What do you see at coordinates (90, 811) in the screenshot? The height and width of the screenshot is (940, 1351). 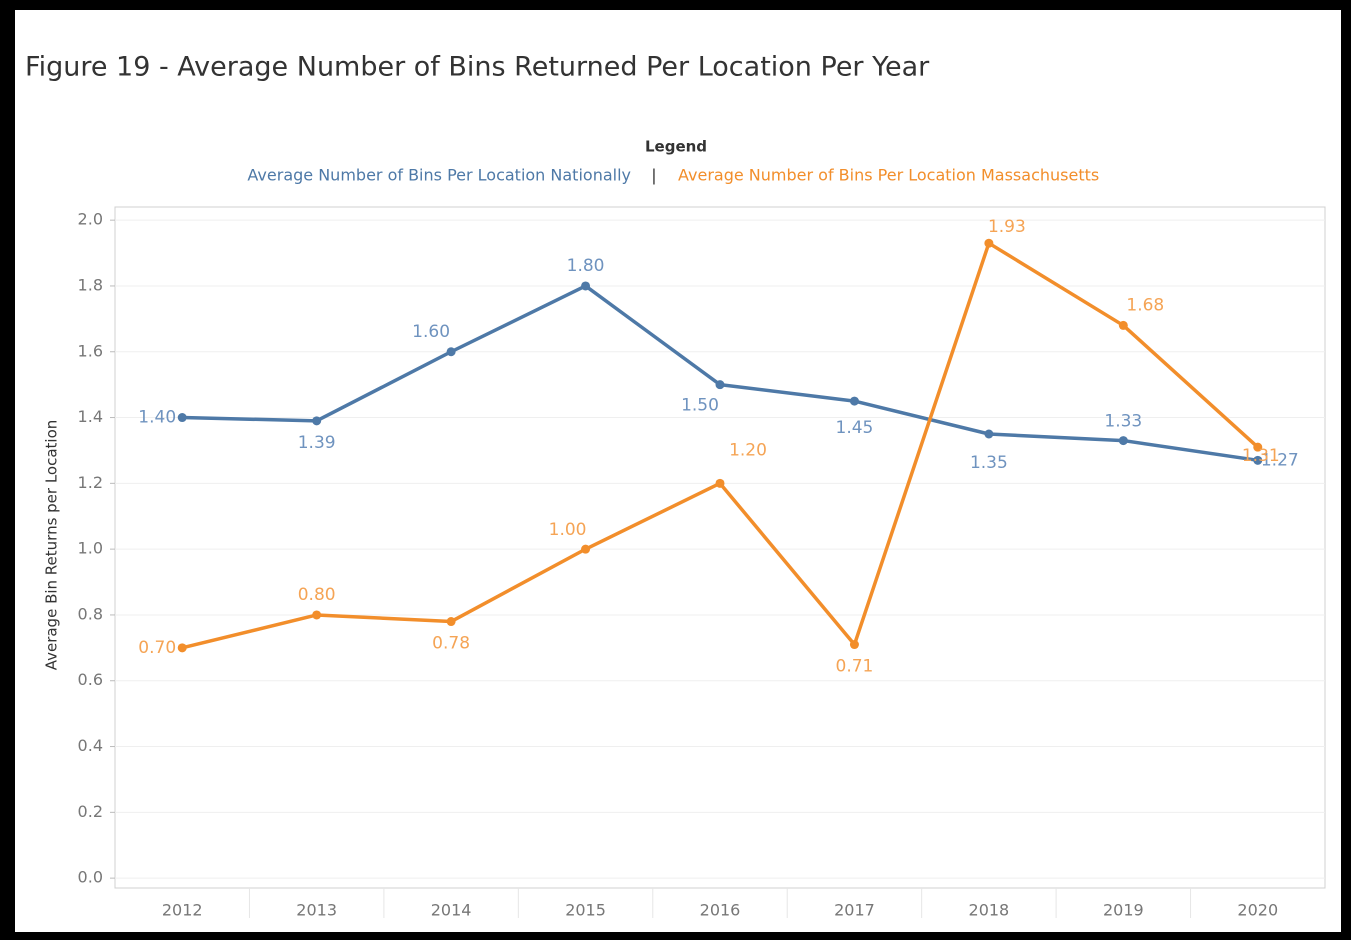 I see `y-tick-label: 0.2` at bounding box center [90, 811].